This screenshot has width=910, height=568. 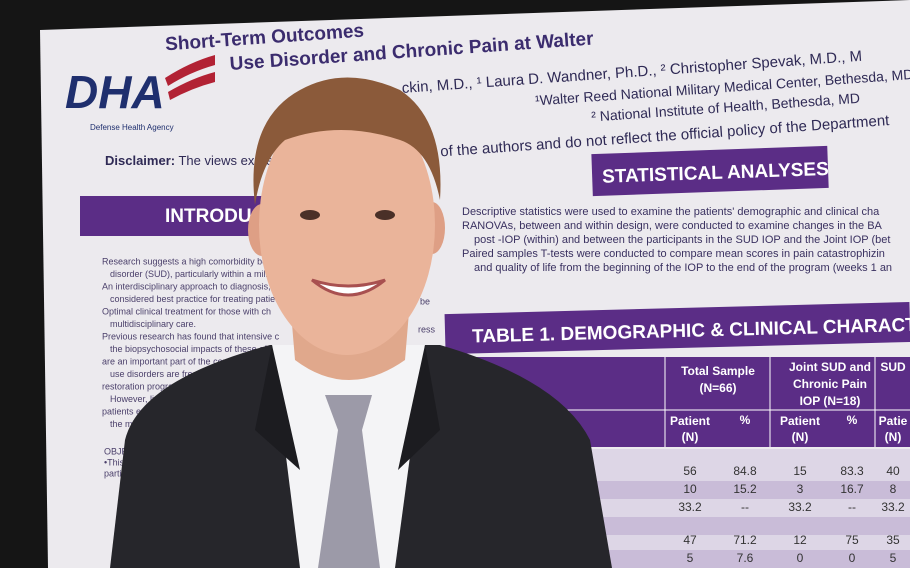 I want to click on table-cell: 15.2, so click(x=745, y=489).